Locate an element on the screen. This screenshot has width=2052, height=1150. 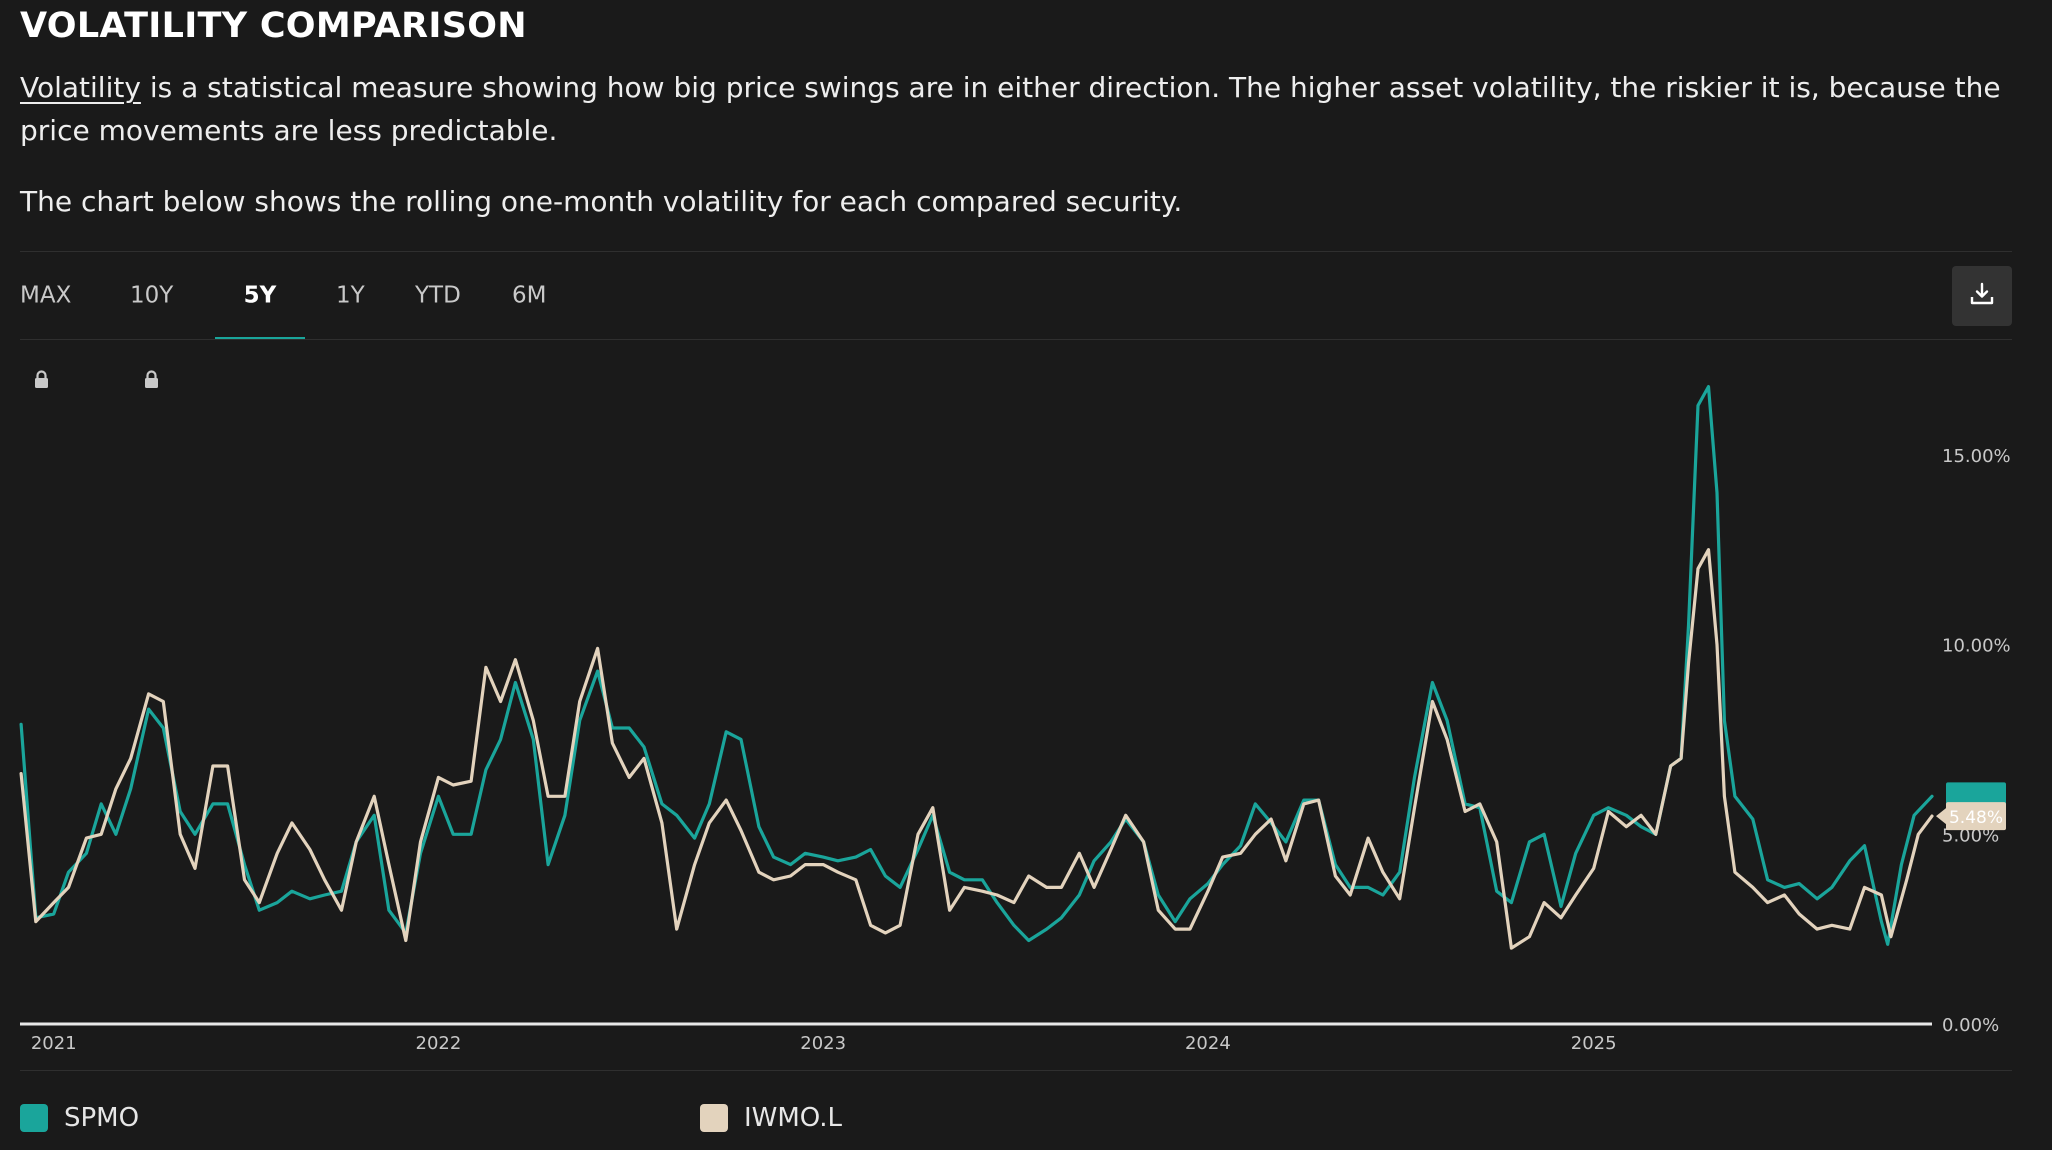
y-tick-label: 0.00% is located at coordinates (1970, 1025).